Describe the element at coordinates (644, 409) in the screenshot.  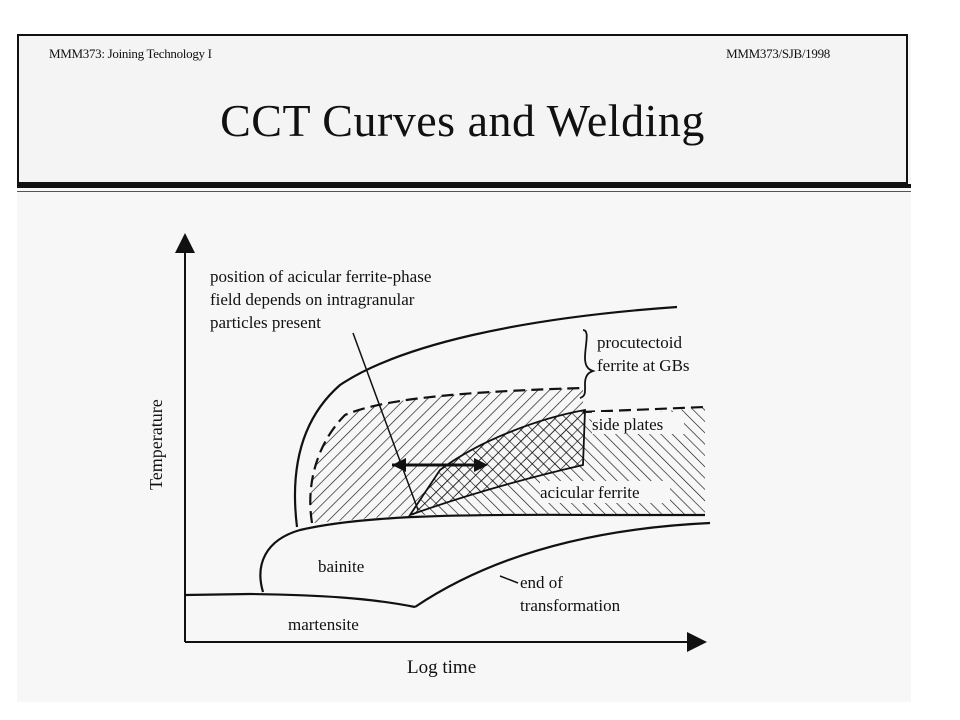
I see `acicular-ferrite-boundary` at that location.